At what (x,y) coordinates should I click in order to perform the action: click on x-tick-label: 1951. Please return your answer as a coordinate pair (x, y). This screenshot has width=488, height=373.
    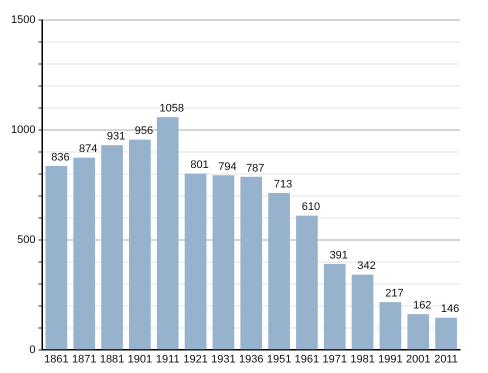
    Looking at the image, I should click on (279, 359).